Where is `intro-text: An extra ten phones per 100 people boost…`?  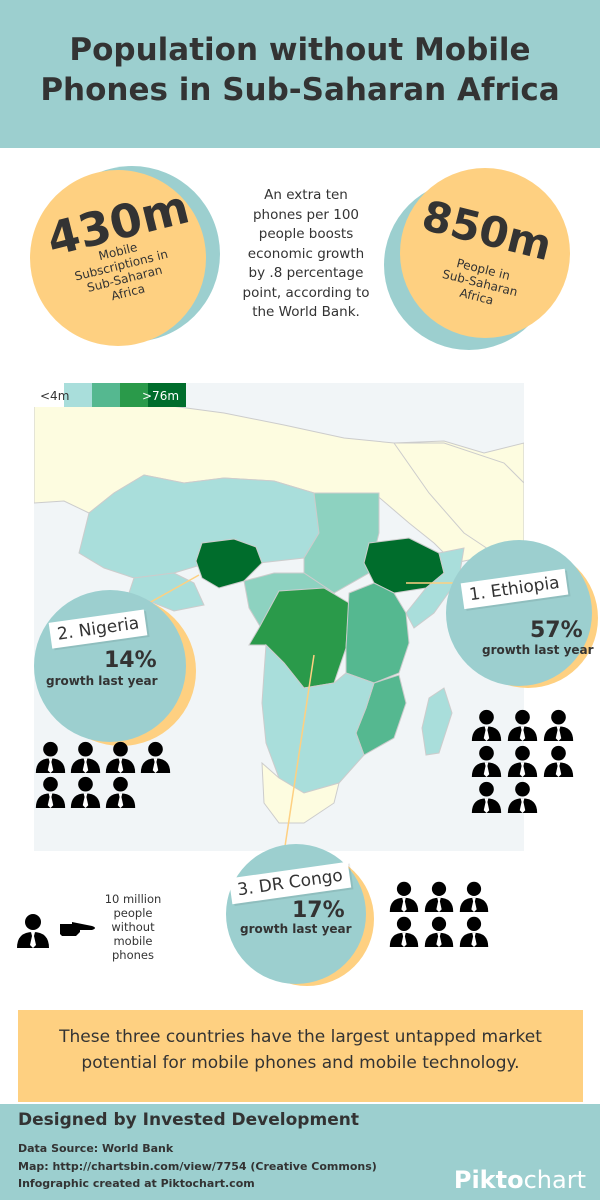
intro-text: An extra ten phones per 100 people boost… is located at coordinates (306, 253).